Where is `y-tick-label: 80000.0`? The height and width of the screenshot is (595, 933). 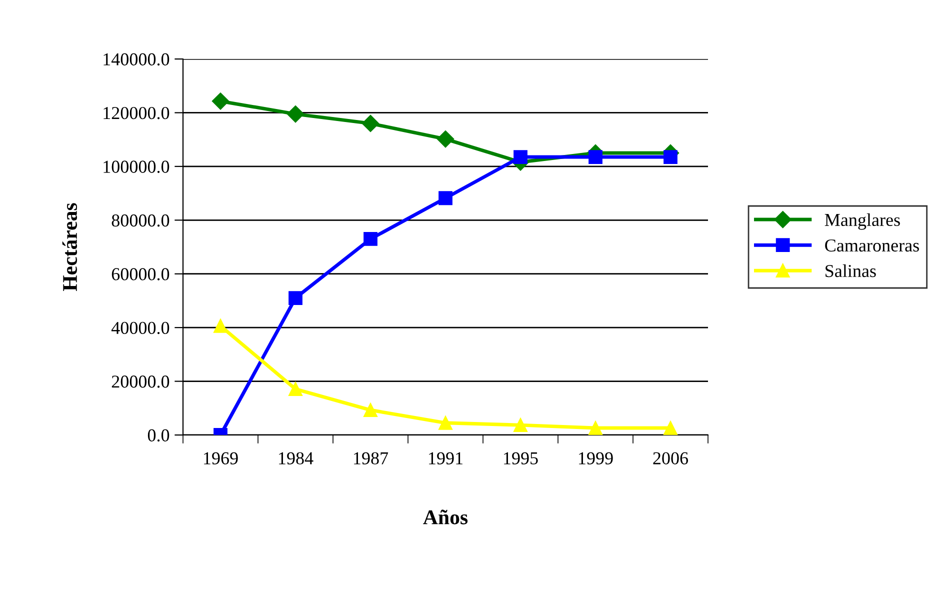 y-tick-label: 80000.0 is located at coordinates (141, 220).